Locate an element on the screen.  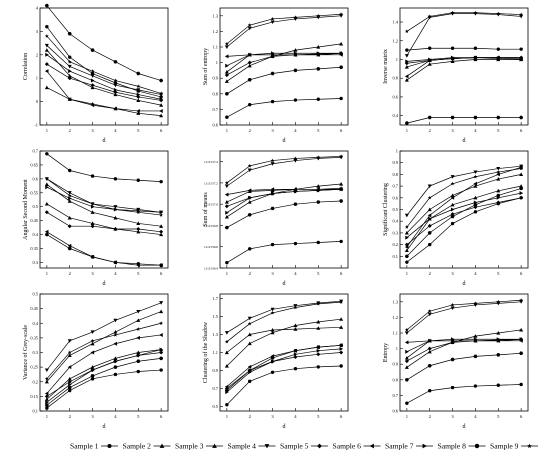
y-tick-label: 0.1 is located at coordinates (396, 256).